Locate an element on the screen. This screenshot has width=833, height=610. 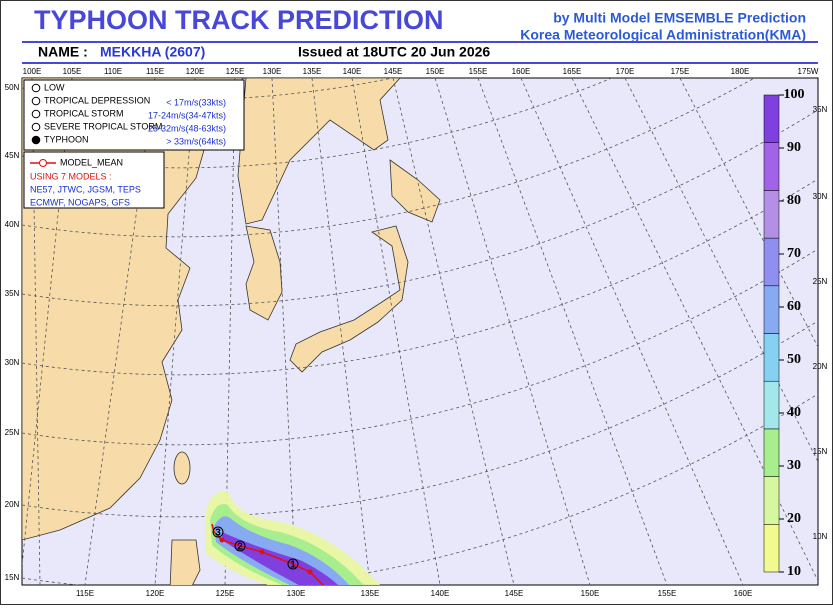
land-korea is located at coordinates (264, 273).